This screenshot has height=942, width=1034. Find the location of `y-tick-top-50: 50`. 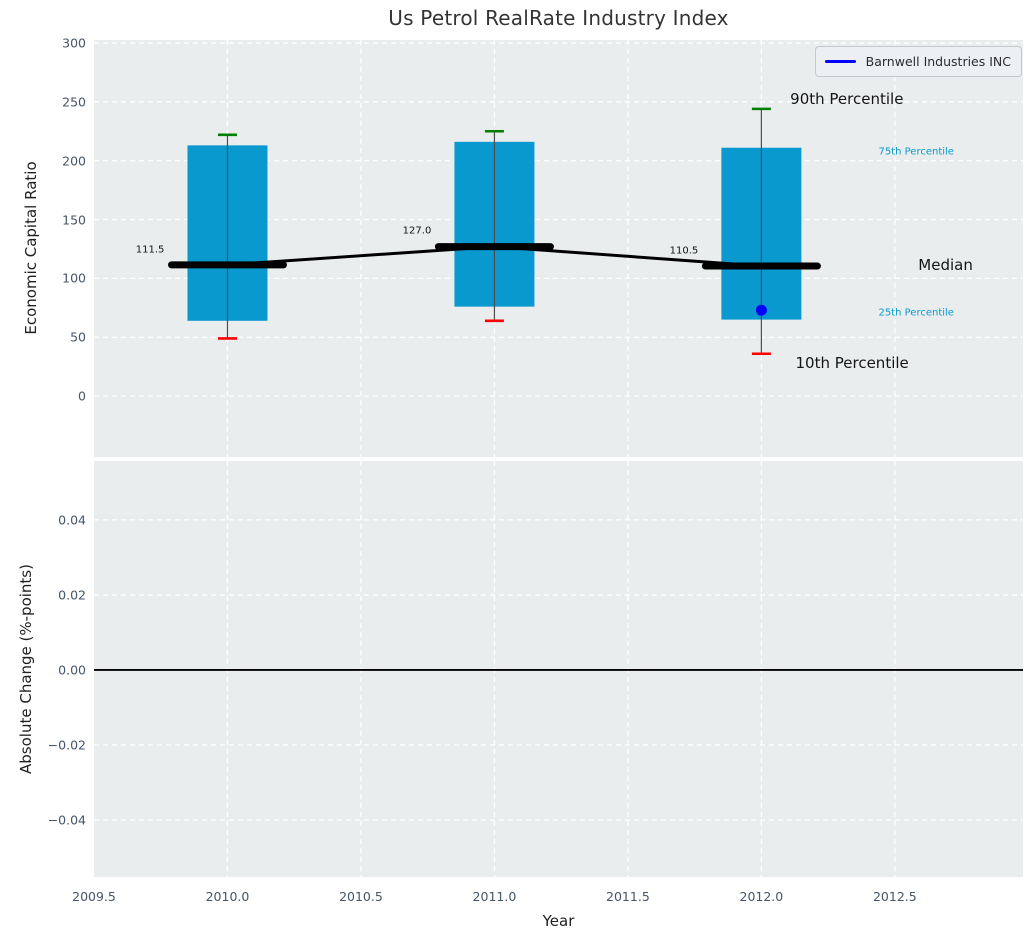

y-tick-top-50: 50 is located at coordinates (78, 337).